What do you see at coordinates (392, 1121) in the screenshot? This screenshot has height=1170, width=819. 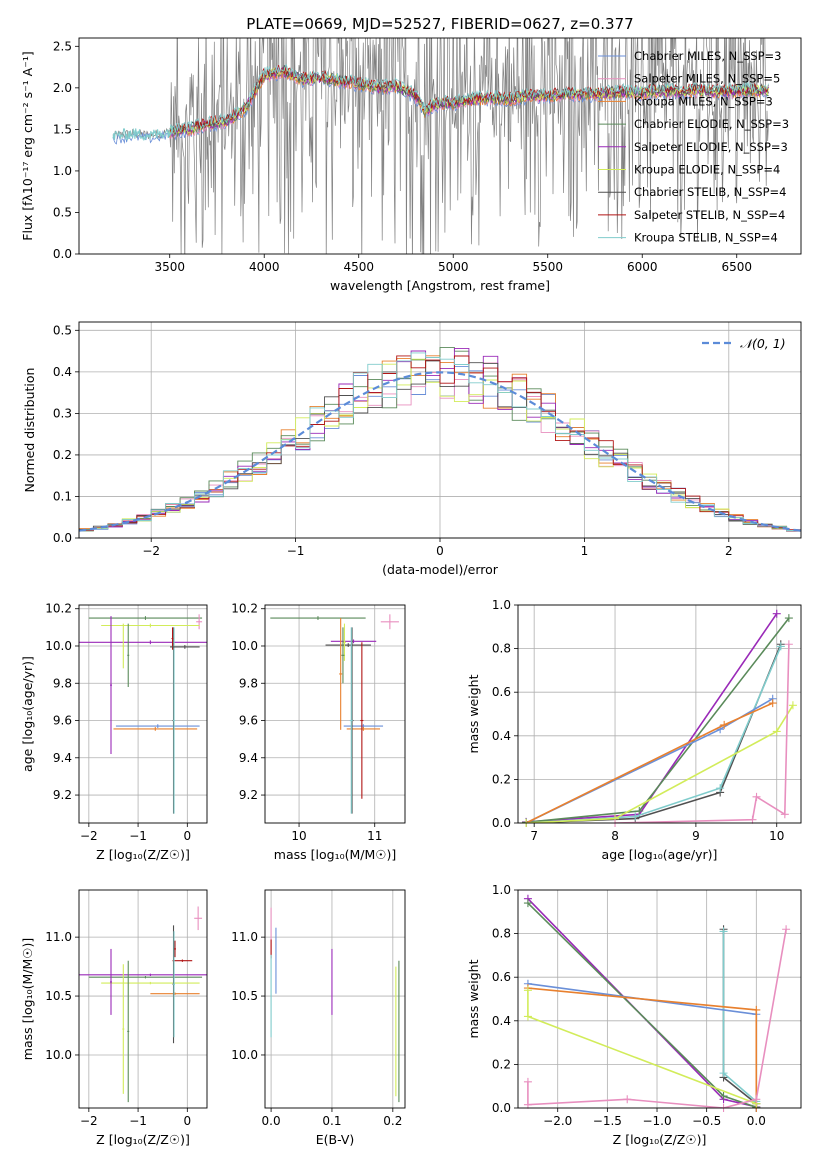 I see `x-tick-label: 0.2` at bounding box center [392, 1121].